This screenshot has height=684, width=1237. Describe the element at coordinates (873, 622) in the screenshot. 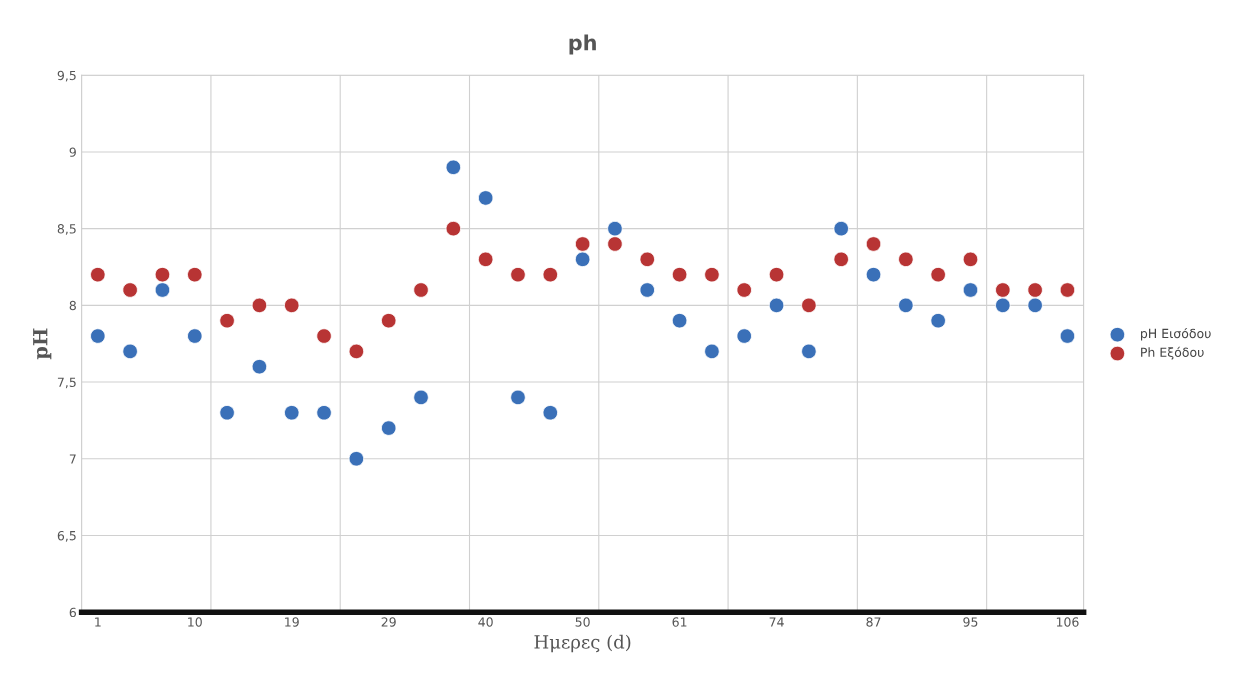

I see `x-tick-label: 87` at that location.